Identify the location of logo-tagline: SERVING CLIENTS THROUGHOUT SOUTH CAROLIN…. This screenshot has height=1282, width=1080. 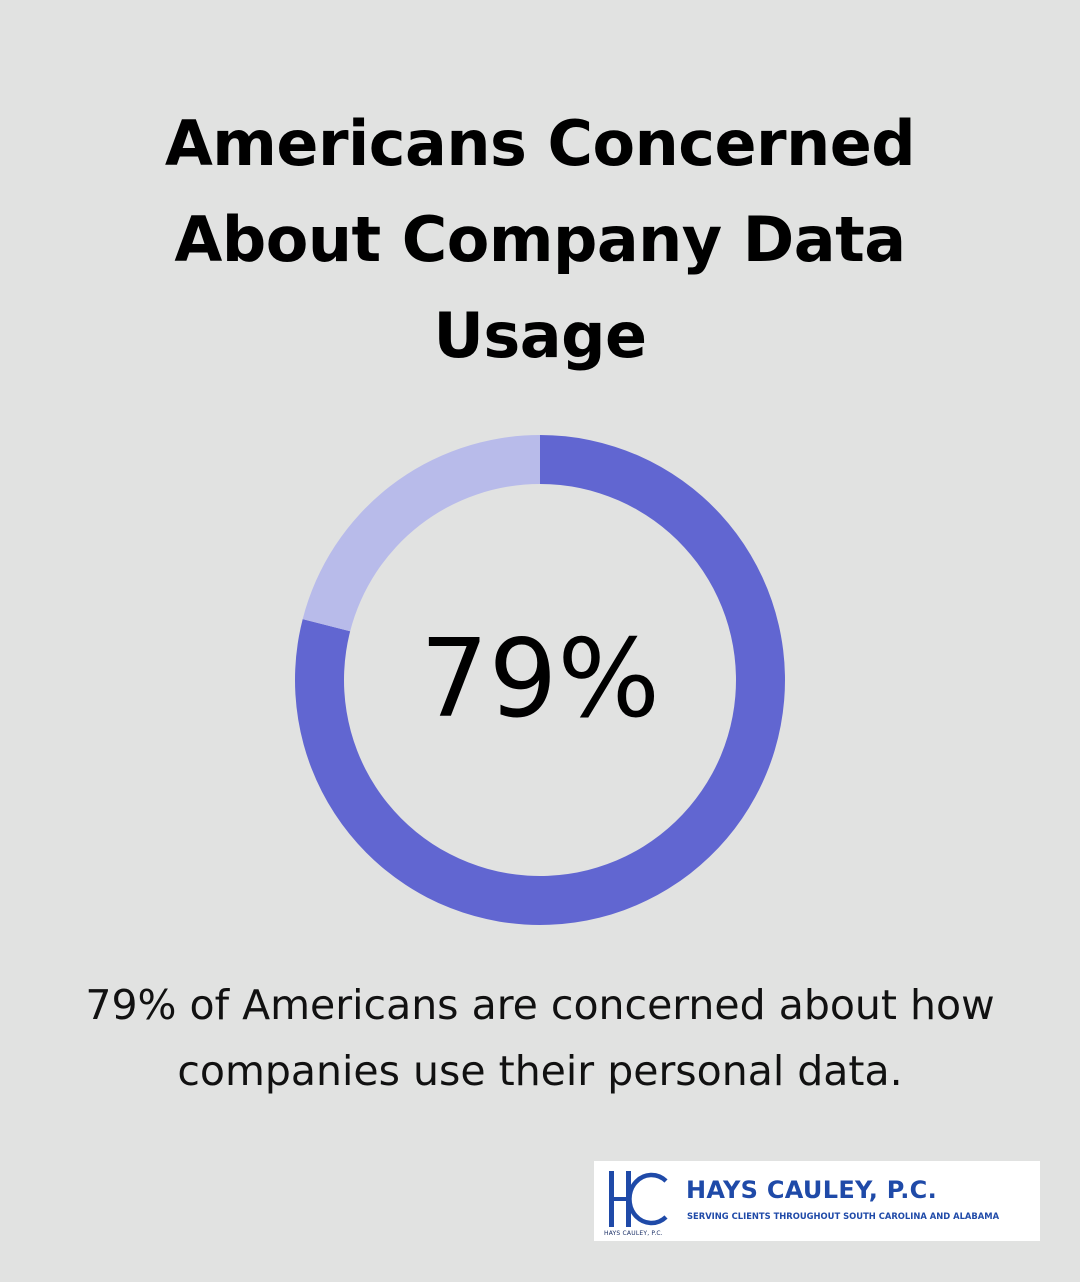
(843, 1216).